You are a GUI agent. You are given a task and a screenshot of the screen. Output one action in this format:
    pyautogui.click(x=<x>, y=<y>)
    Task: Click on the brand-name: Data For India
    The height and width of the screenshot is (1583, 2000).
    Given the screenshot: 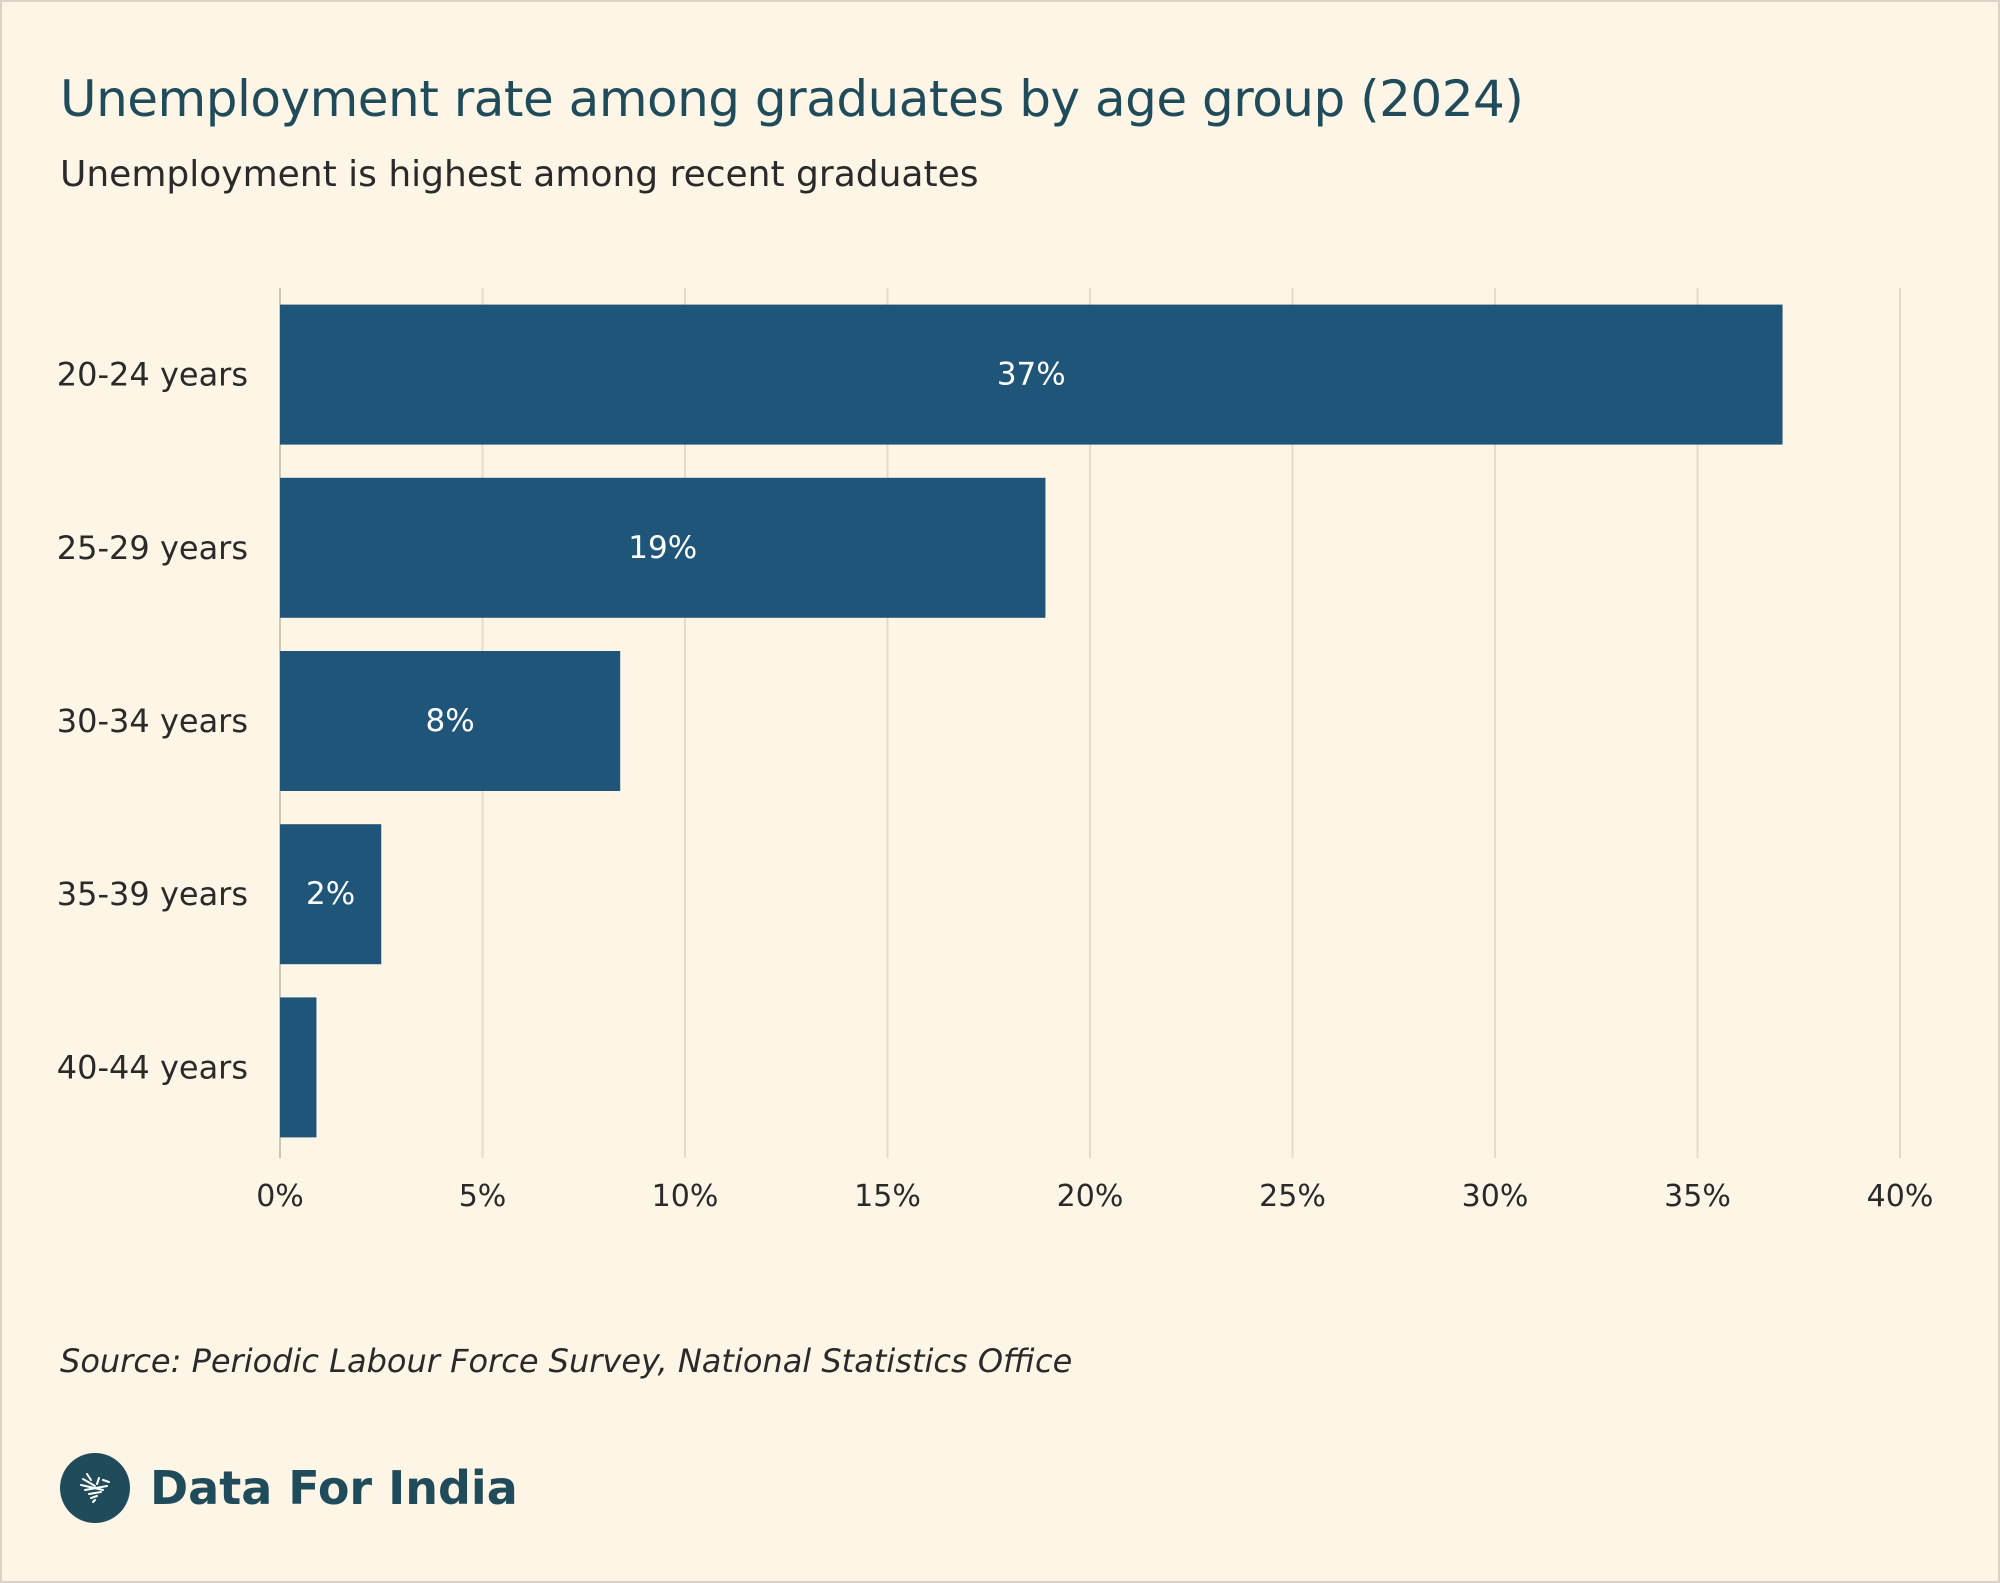 What is the action you would take?
    pyautogui.click(x=334, y=1488)
    